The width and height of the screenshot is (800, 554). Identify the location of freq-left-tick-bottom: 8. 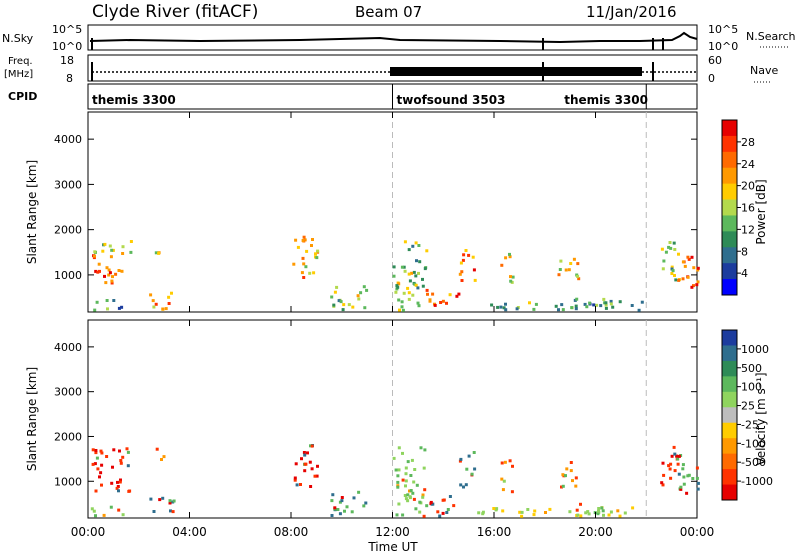
(69, 78).